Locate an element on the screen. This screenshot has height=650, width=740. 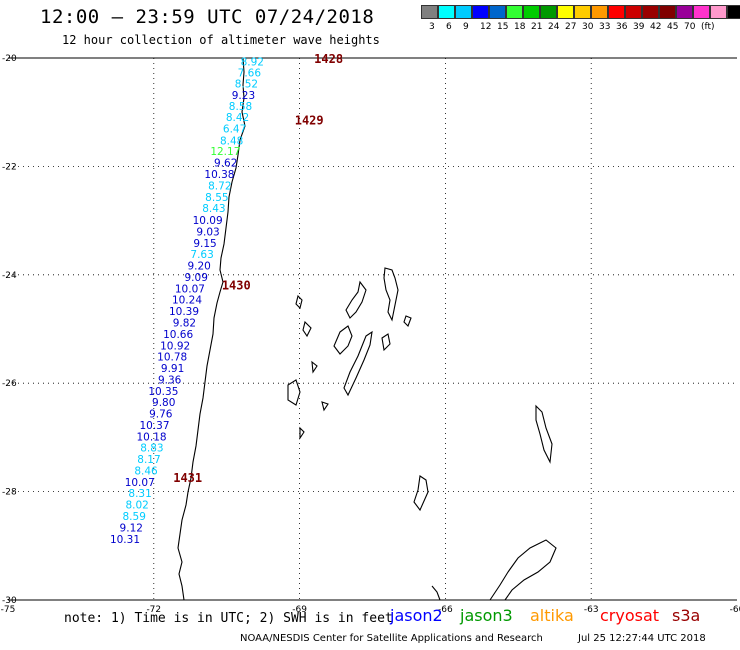
swh-value-label: 8.48 is located at coordinates (231, 141).